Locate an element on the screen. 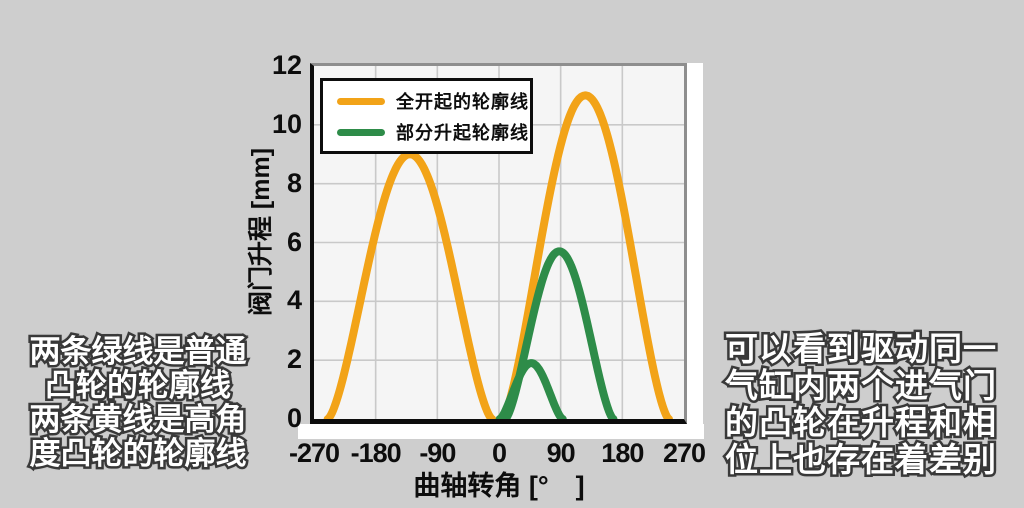 Image resolution: width=1024 pixels, height=508 pixels. annotation-line: 两条绿线是普通 is located at coordinates (138, 351).